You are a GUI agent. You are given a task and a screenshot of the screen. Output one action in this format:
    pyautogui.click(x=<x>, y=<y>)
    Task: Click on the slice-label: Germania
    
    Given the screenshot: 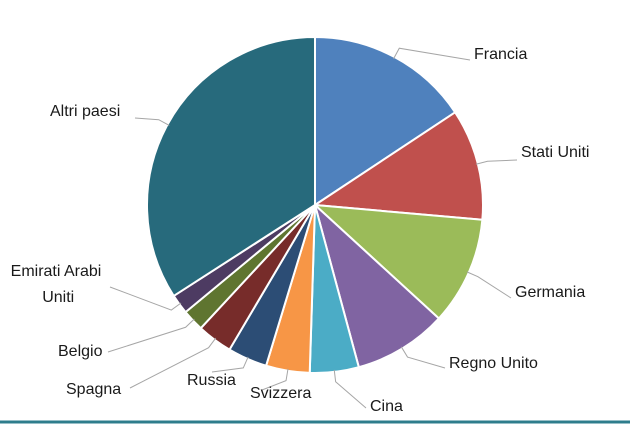 What is the action you would take?
    pyautogui.click(x=550, y=292)
    